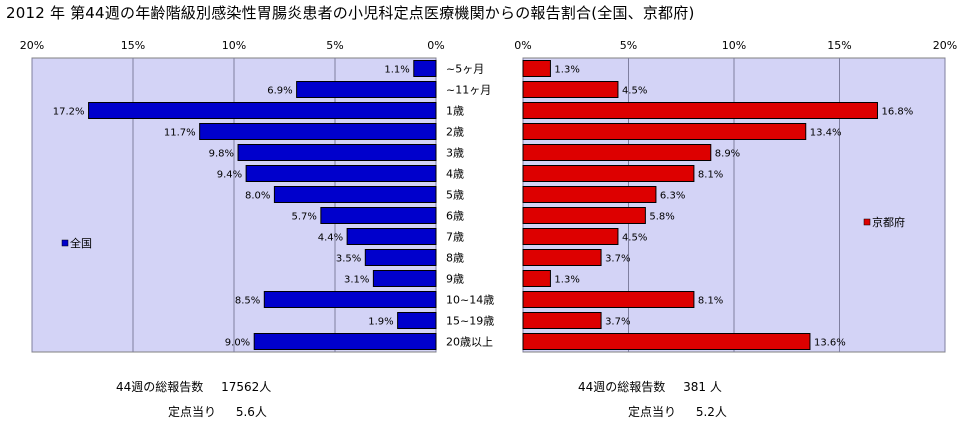 The image size is (968, 424). I want to click on left-legend-label: 全国, so click(81, 243).